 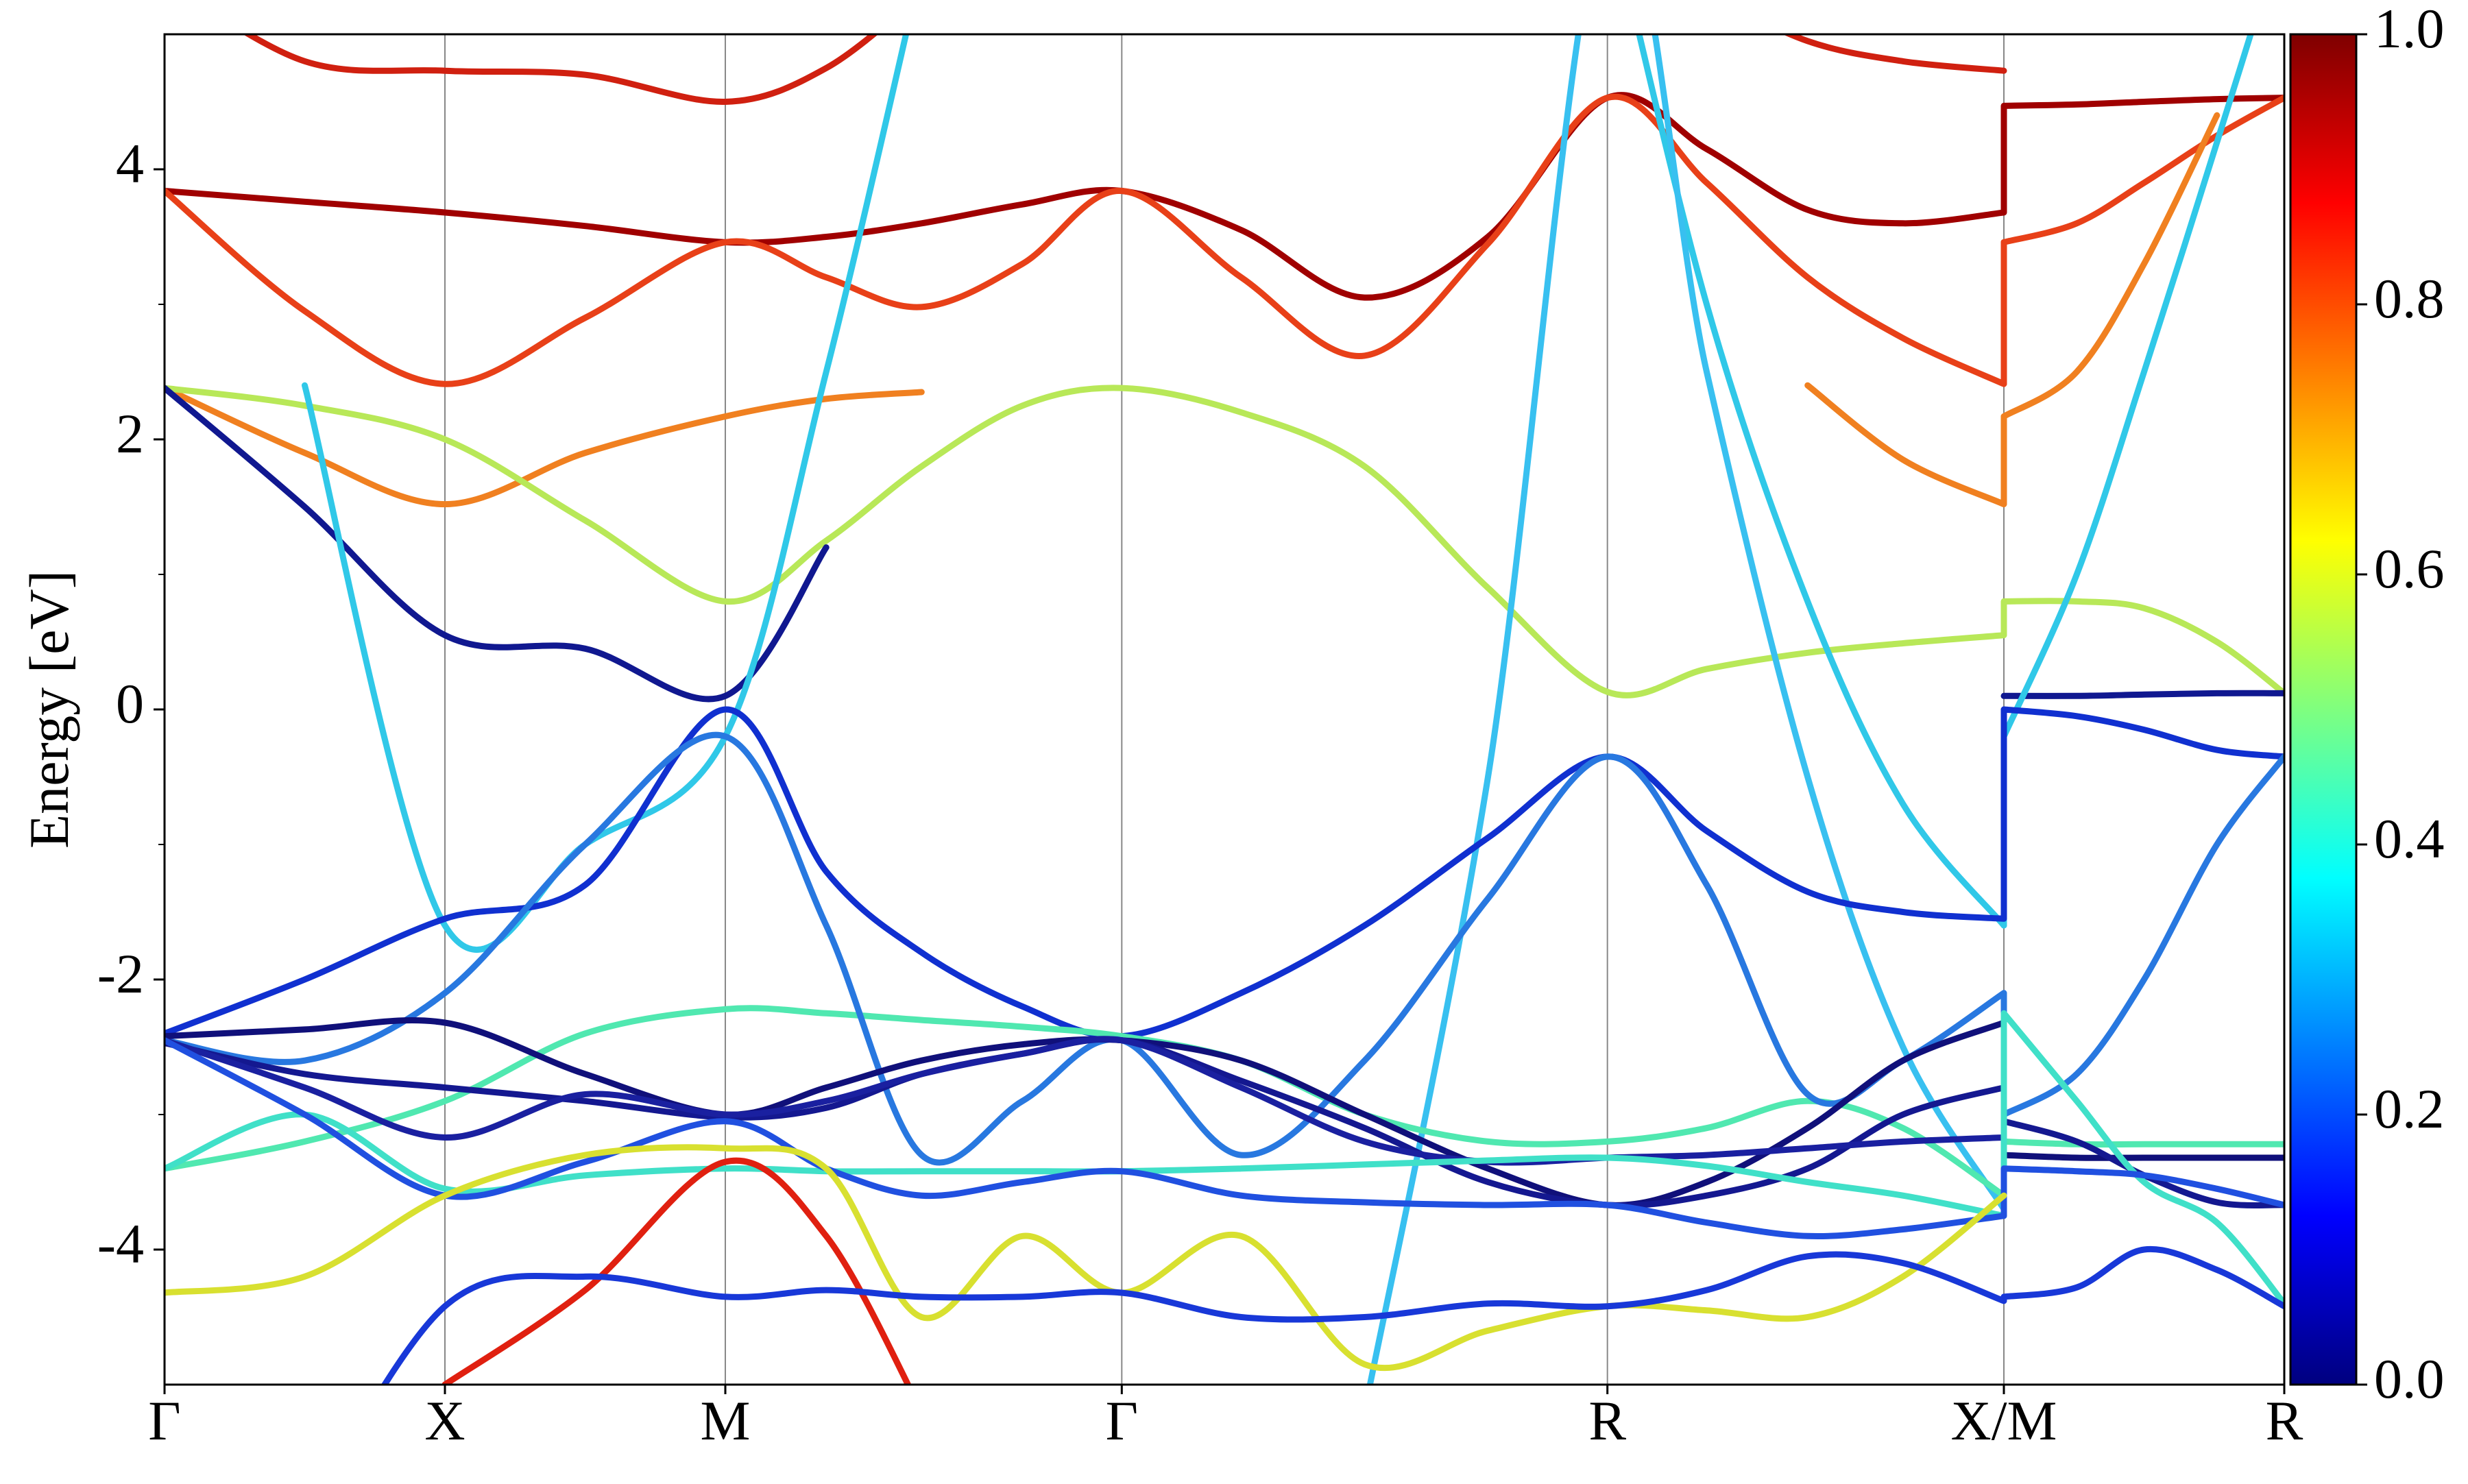 What do you see at coordinates (130, 163) in the screenshot?
I see `y-tick-label: 4` at bounding box center [130, 163].